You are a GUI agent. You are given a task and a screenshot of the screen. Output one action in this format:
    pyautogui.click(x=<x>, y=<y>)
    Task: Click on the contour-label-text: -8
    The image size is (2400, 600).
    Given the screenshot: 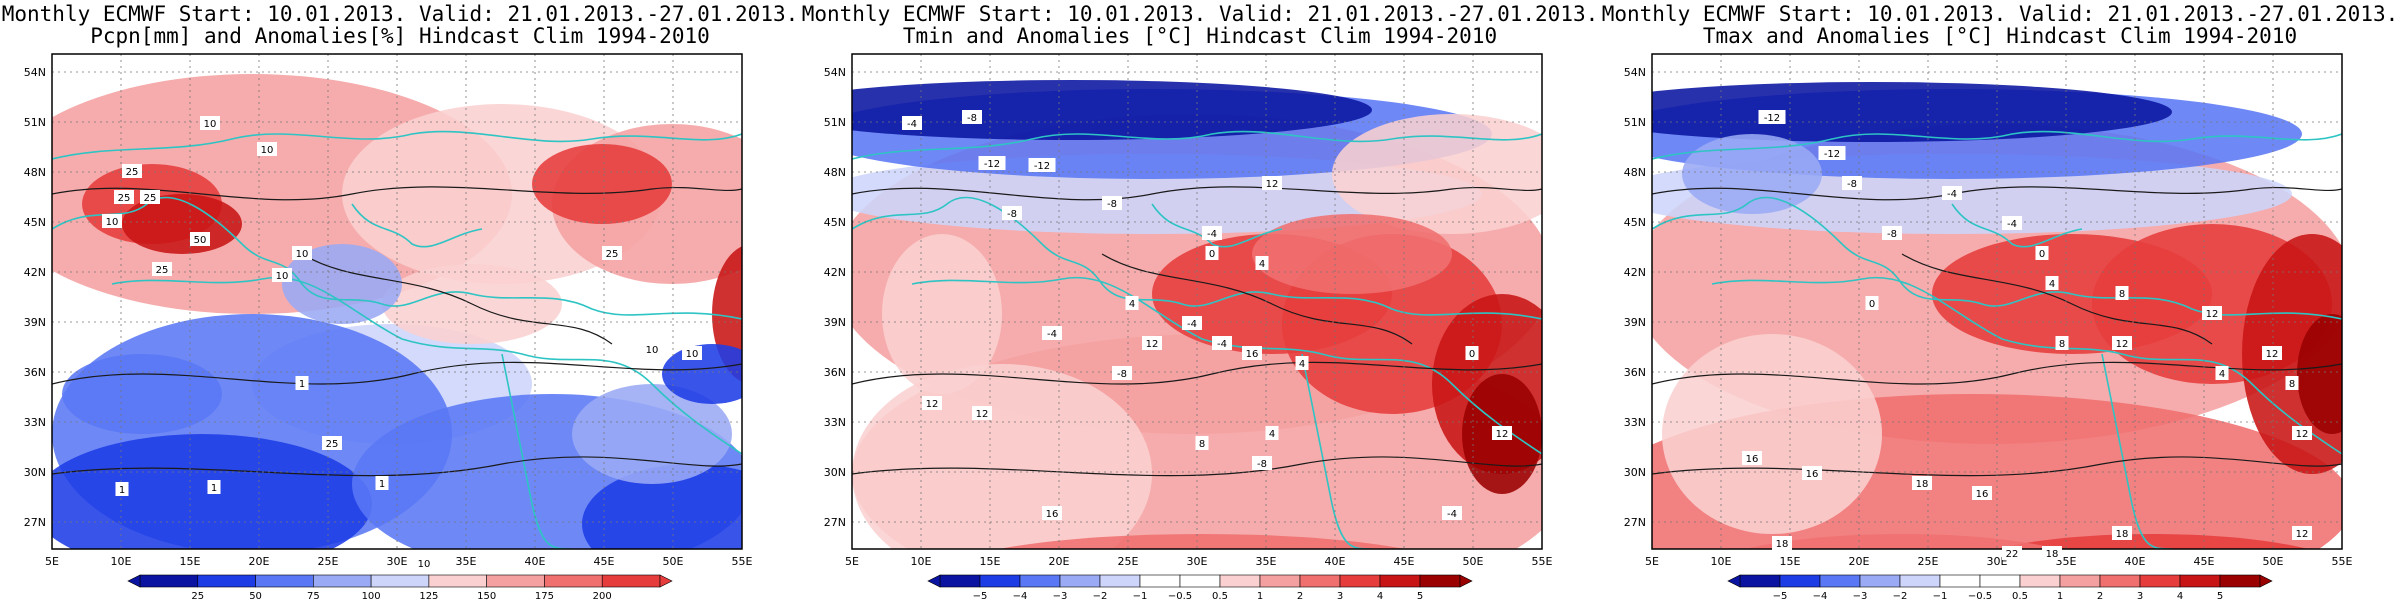 What is the action you would take?
    pyautogui.click(x=1112, y=204)
    